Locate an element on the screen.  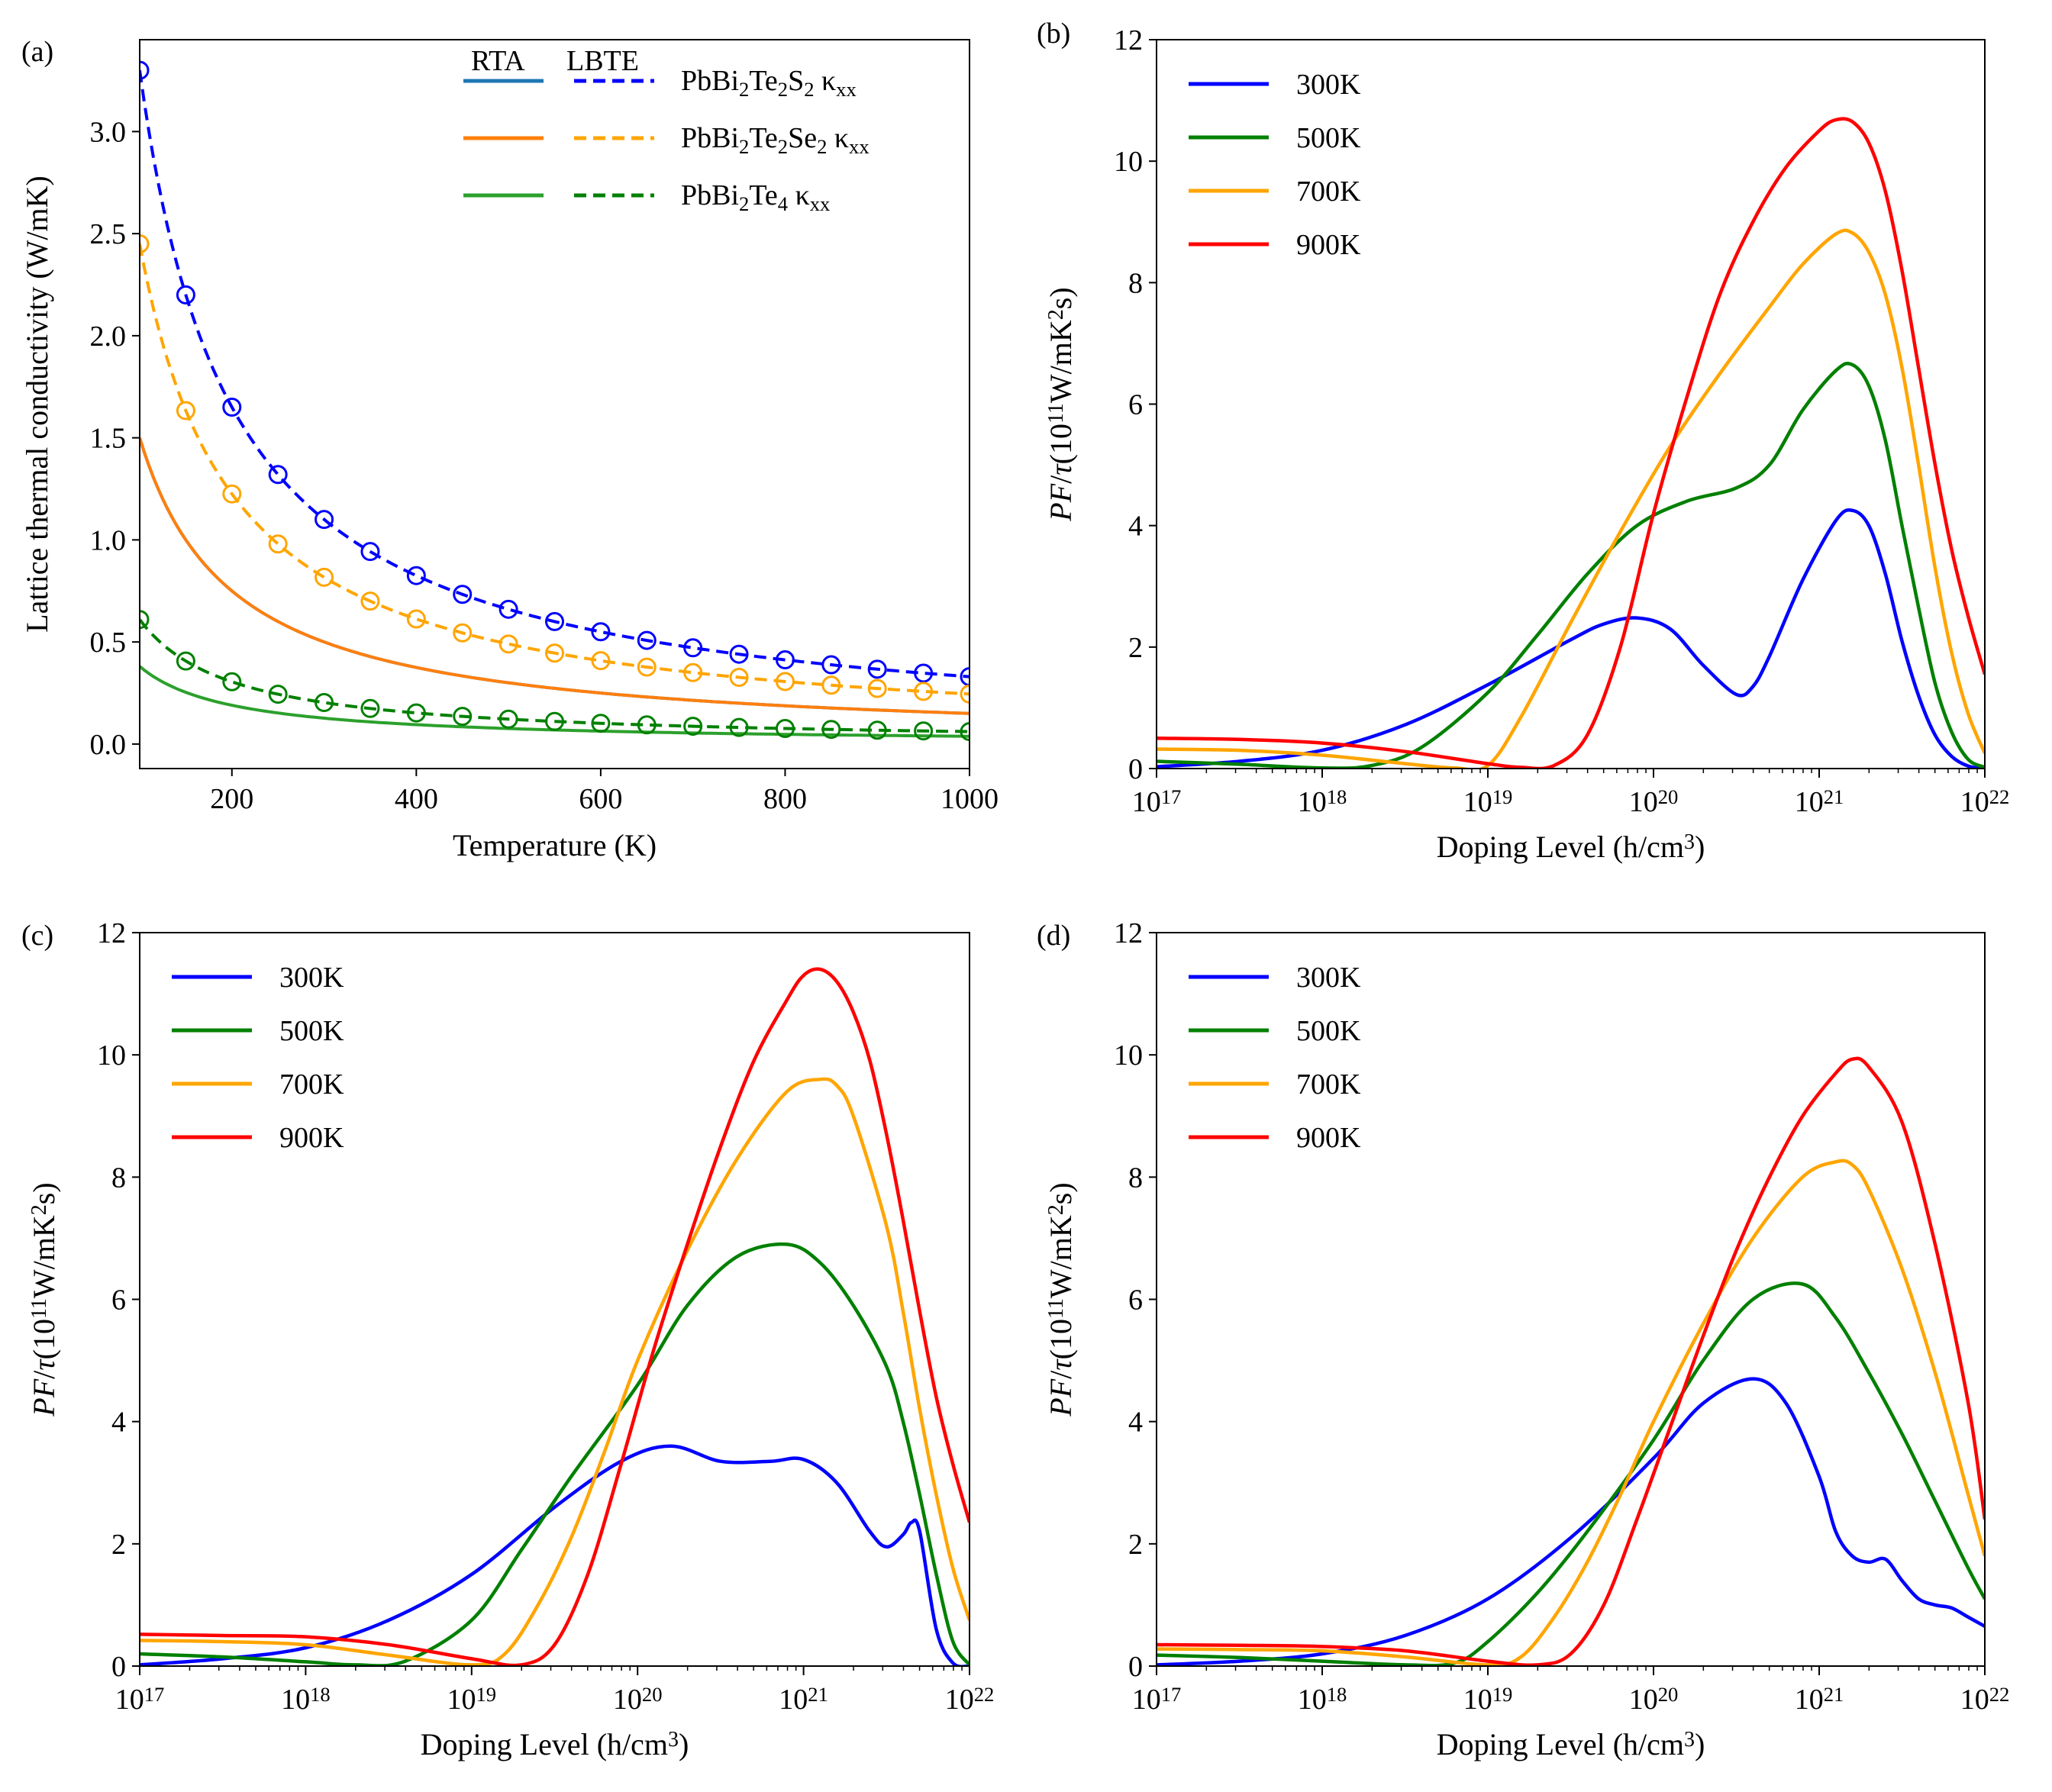
y-tick-label: 3.0 is located at coordinates (108, 132).